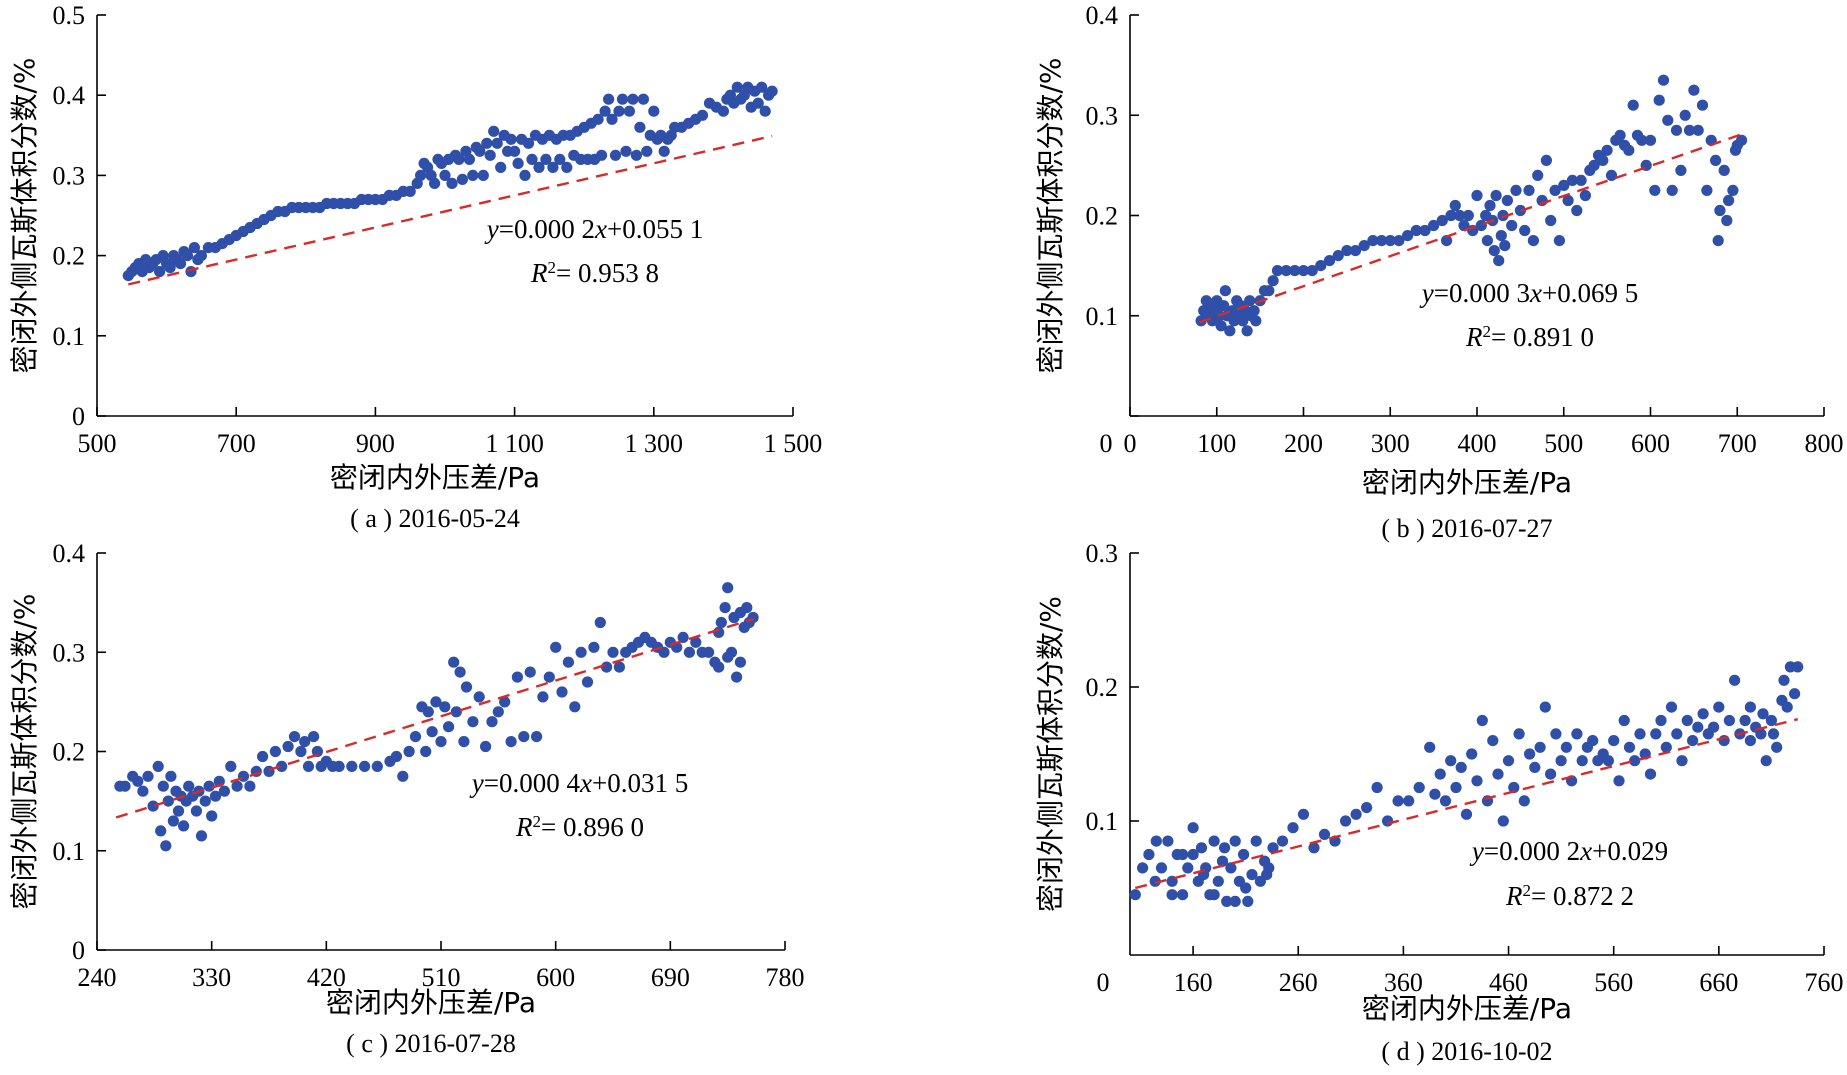 This screenshot has height=1075, width=1847. I want to click on x-tick-label: 0, so click(1130, 443).